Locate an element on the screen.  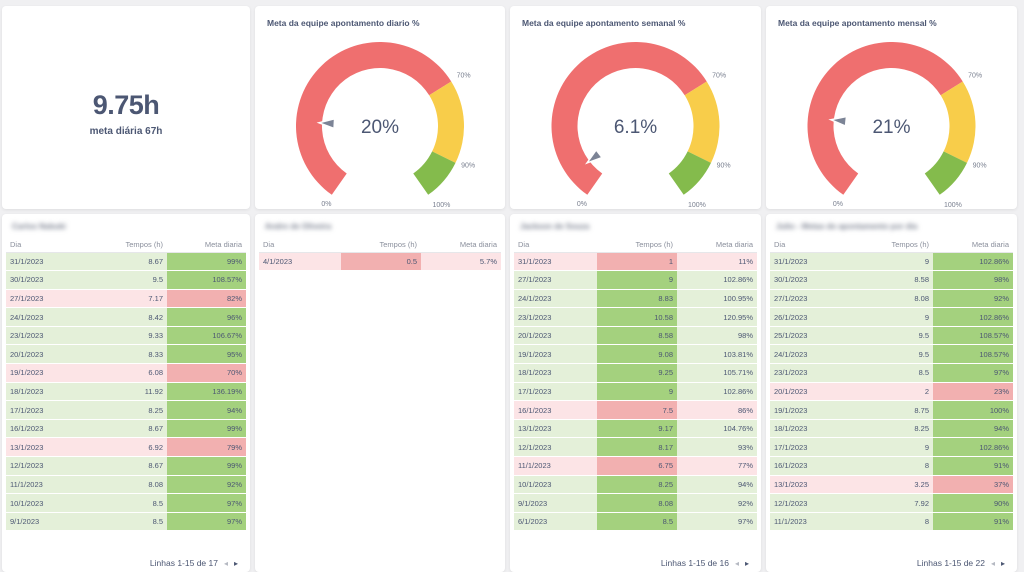
table-row: 19/1/2023 6.08 70% is located at coordinates (126, 373).